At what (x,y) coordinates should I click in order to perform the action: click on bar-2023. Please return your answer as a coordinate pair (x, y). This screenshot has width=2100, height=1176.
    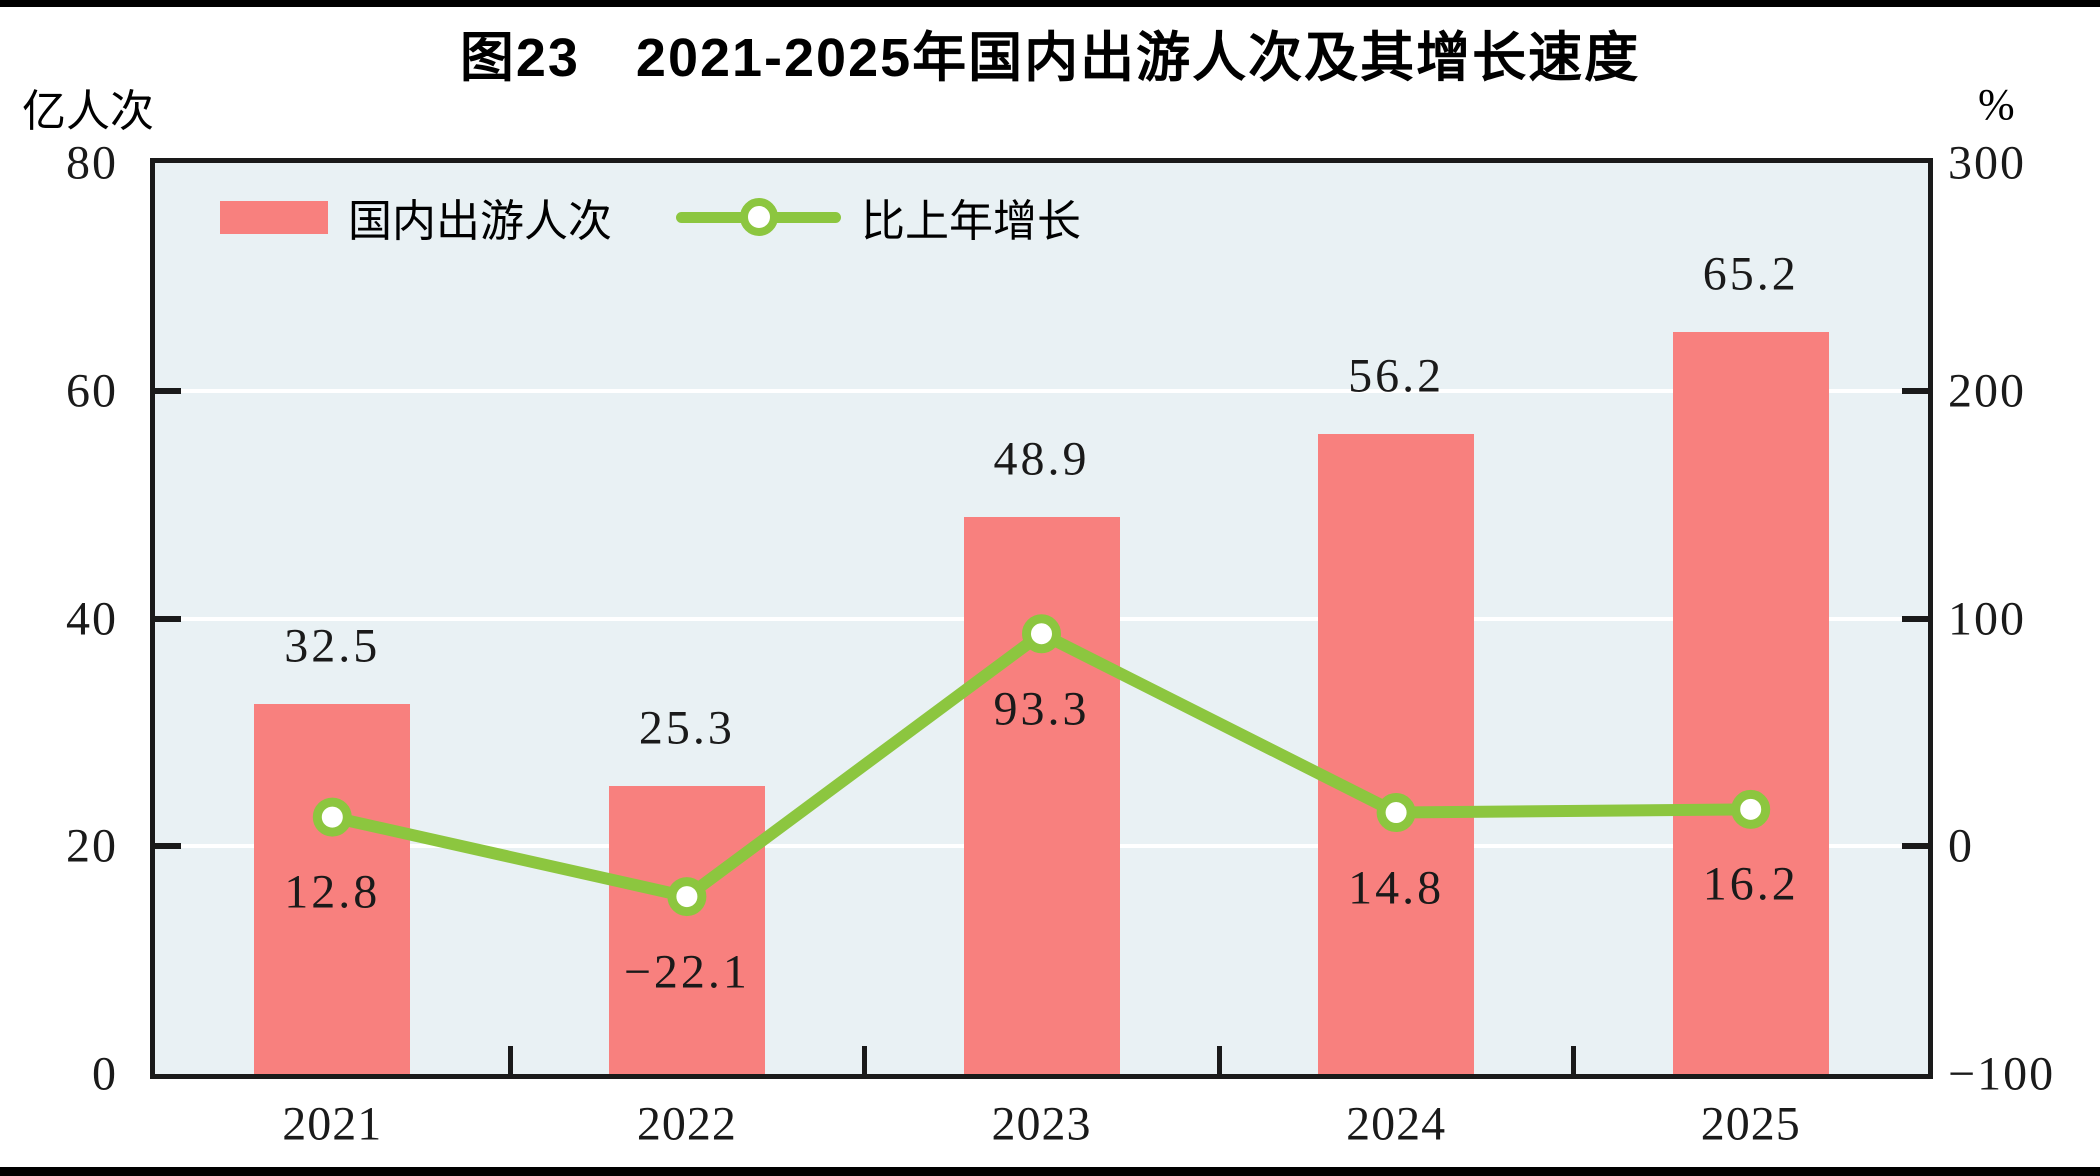
    Looking at the image, I should click on (1041, 795).